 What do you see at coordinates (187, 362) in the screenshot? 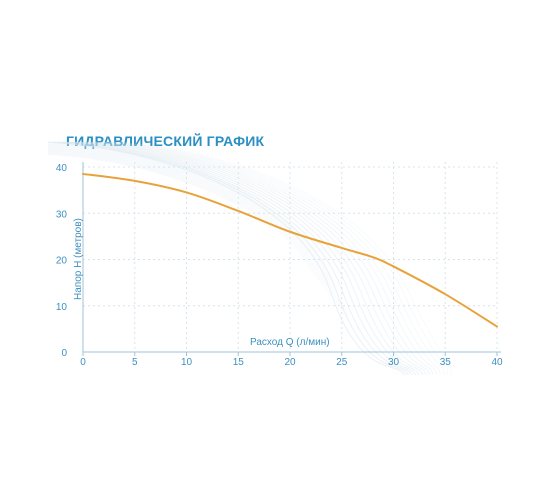
I see `x-tick-label: 10` at bounding box center [187, 362].